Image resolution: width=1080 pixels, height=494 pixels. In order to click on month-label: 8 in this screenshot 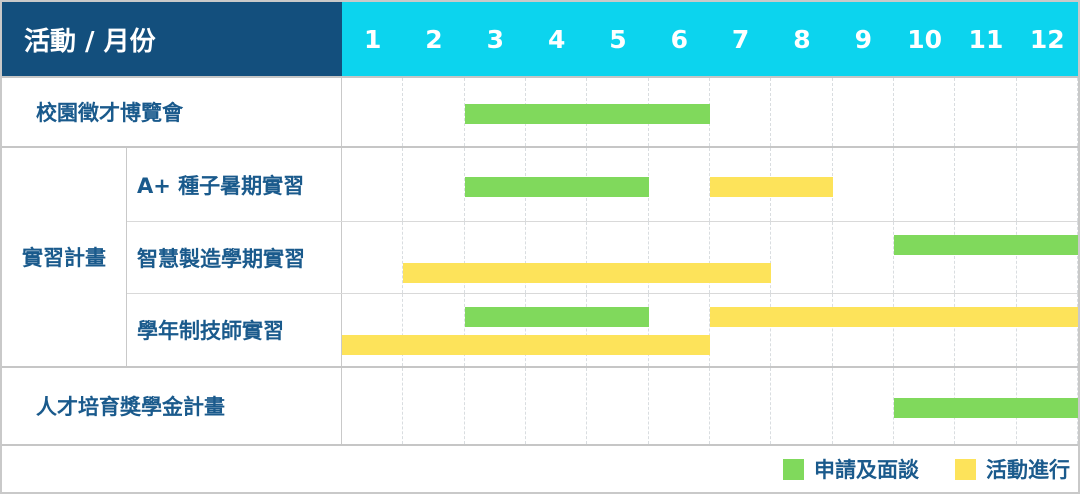, I will do `click(802, 39)`.